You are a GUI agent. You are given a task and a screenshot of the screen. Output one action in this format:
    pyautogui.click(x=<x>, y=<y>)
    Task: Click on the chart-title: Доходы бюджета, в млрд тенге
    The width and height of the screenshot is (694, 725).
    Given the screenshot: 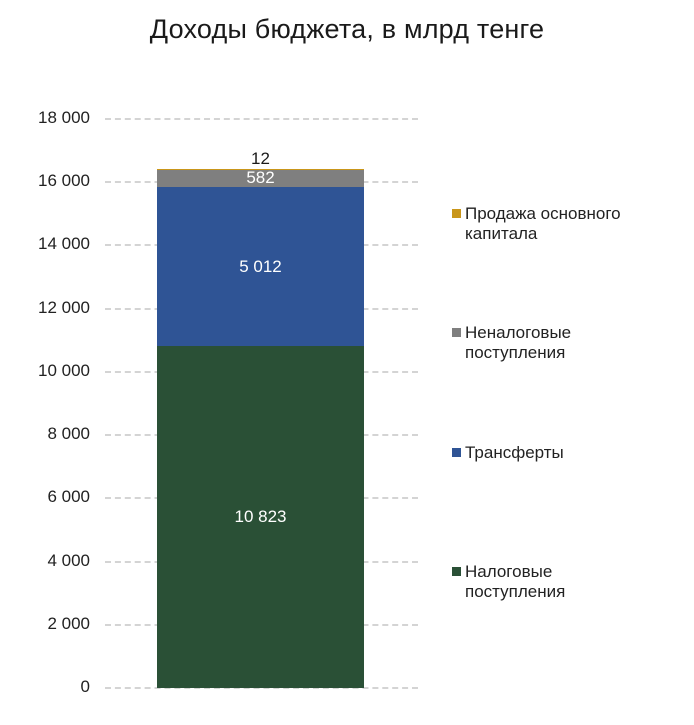 What is the action you would take?
    pyautogui.click(x=347, y=29)
    